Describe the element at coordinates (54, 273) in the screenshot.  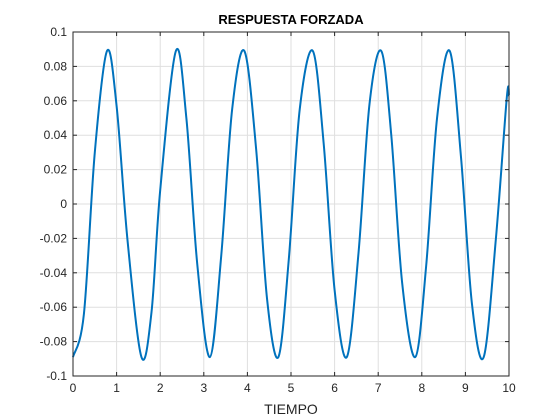
I see `y-tick-label: -0.04` at that location.